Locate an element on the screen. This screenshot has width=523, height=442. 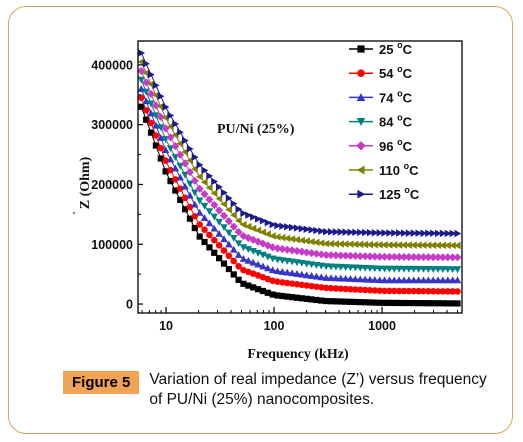
legend-degree: o is located at coordinates (400, 118).